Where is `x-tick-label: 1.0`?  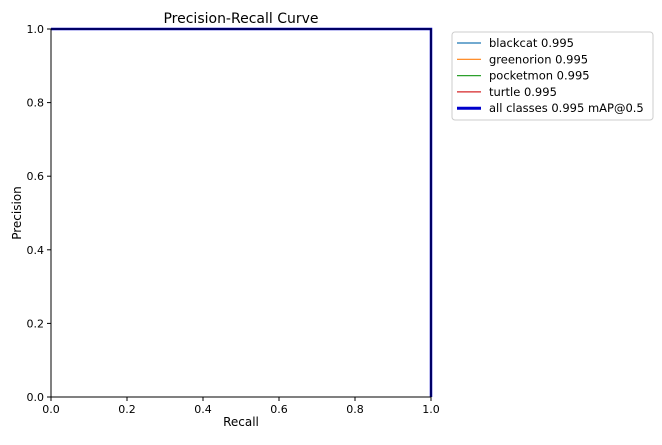 x-tick-label: 1.0 is located at coordinates (431, 409).